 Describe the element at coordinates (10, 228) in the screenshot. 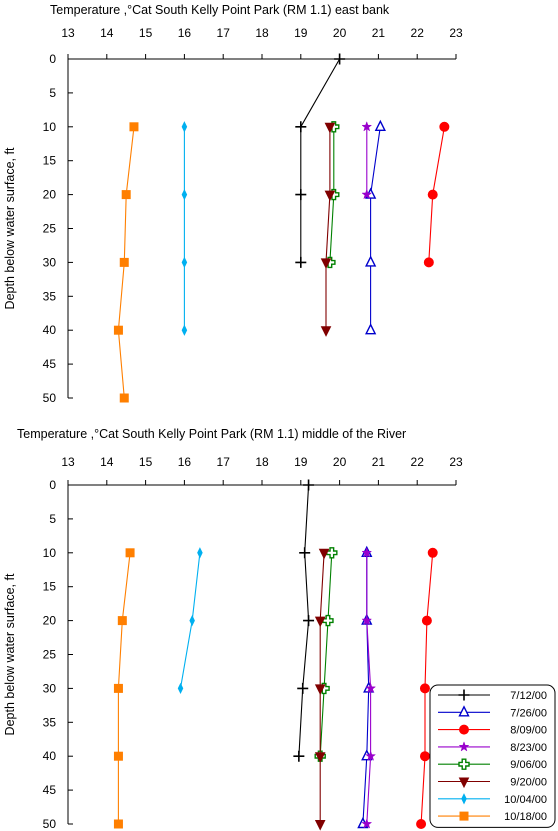

I see `y-axis-label: Depth below water surface, ft` at that location.